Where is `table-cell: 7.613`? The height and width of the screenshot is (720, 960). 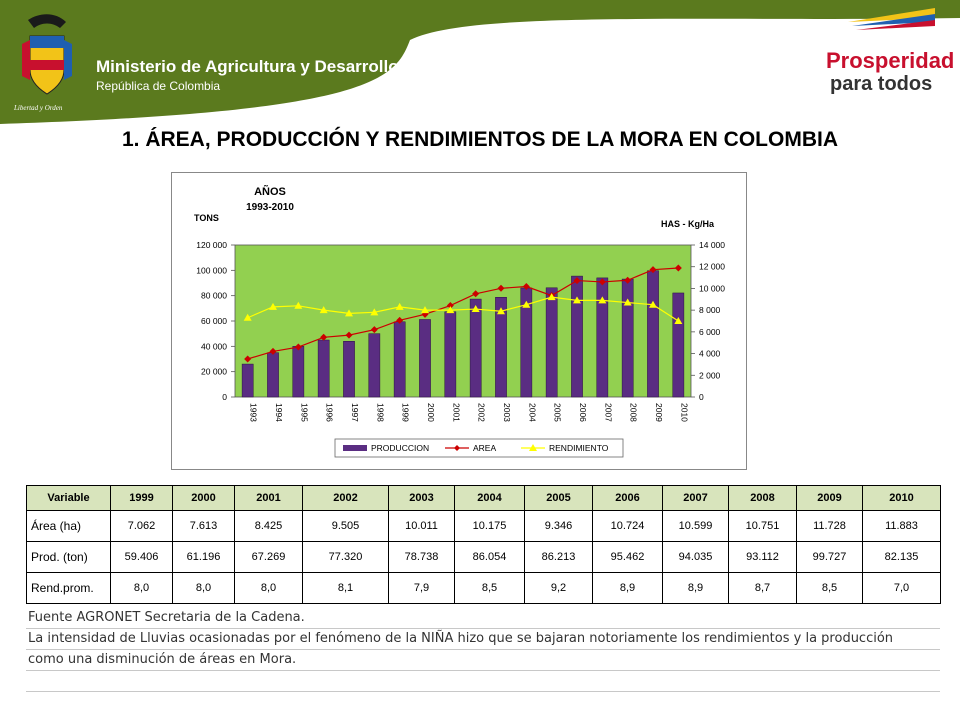
table-cell: 7.613 is located at coordinates (203, 526).